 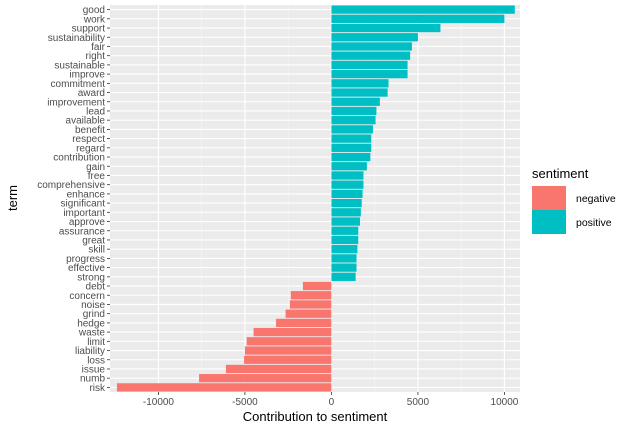 I want to click on bar-improve, so click(x=369, y=74).